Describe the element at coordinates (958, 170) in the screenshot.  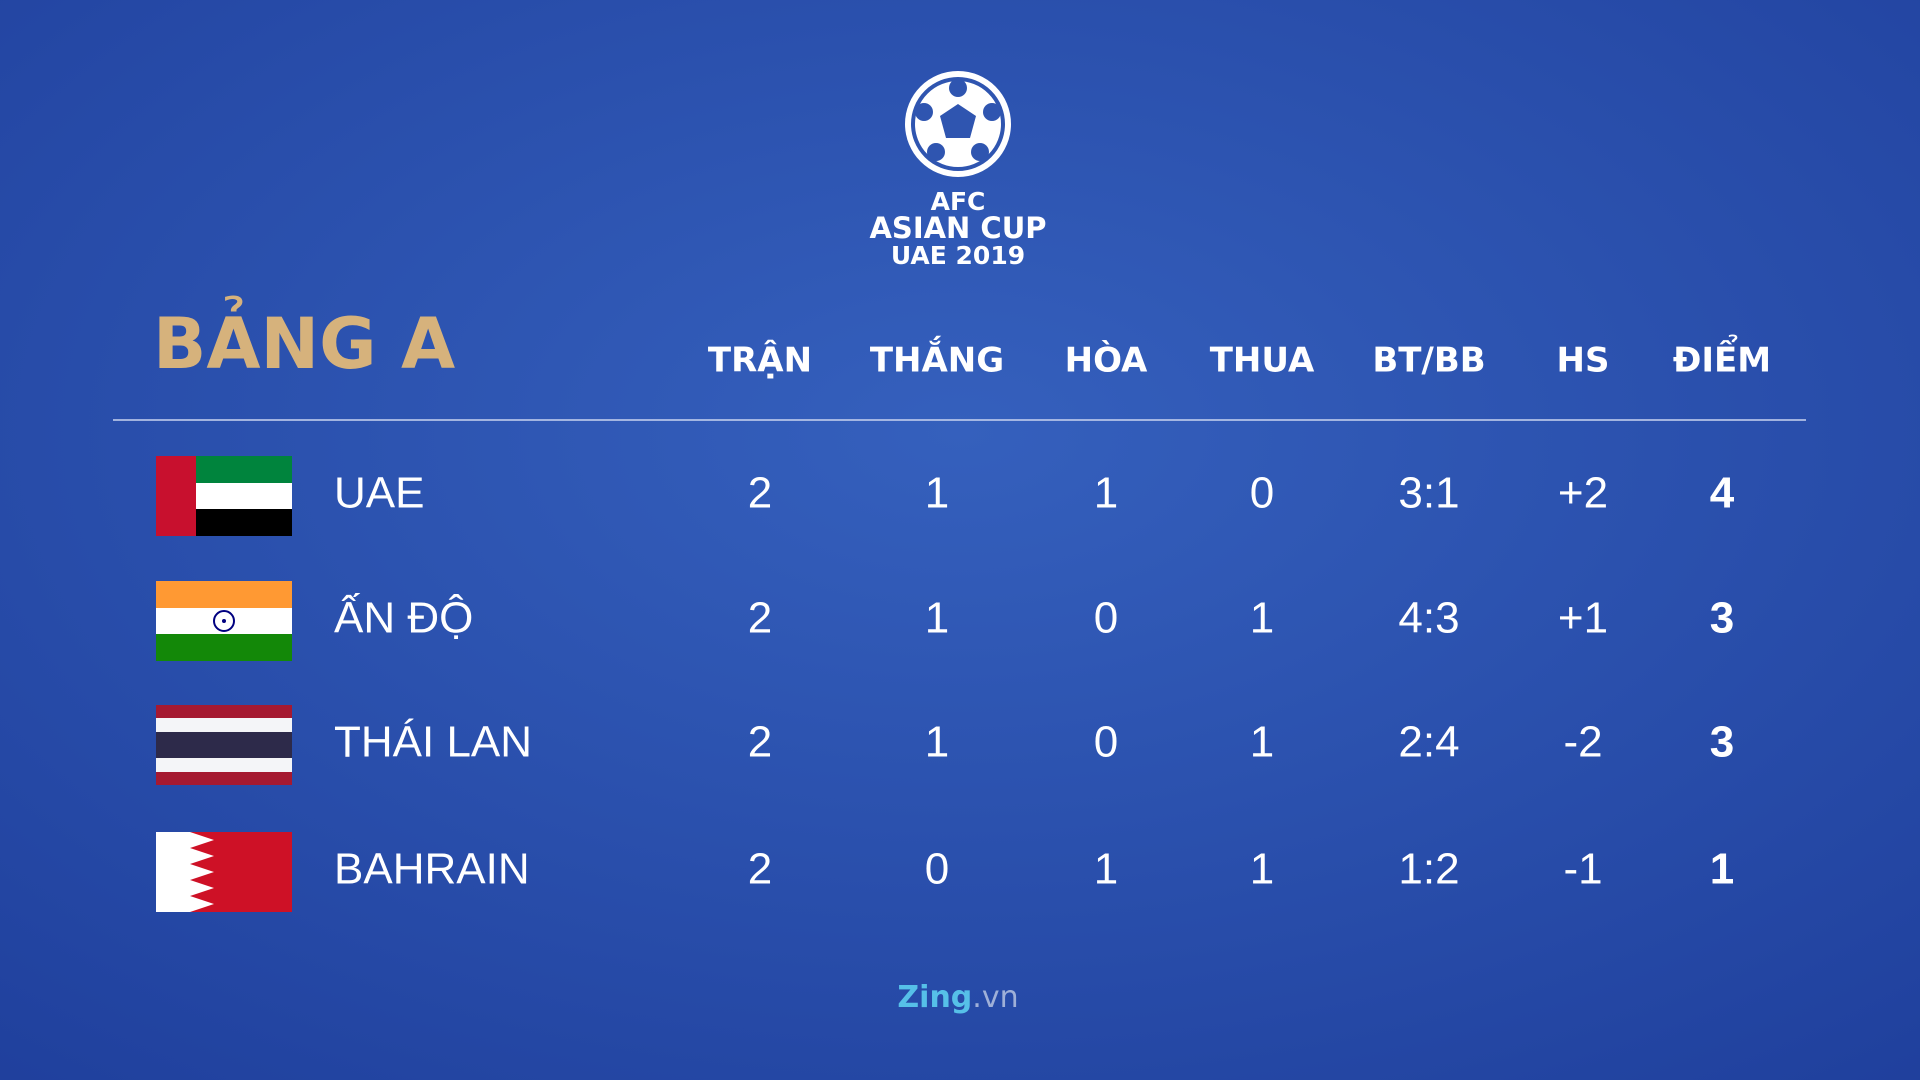
I see `logo: AFC ASIAN CUP UAE 2019` at that location.